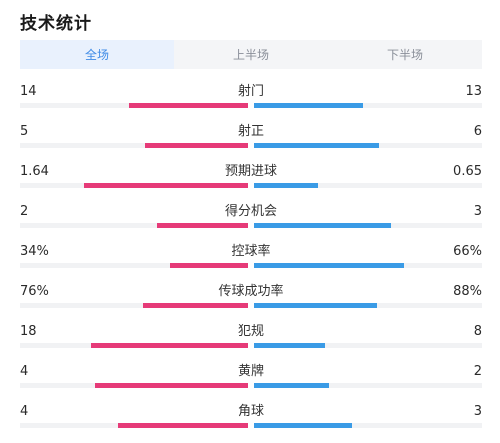 This screenshot has width=500, height=443. I want to click on home-value: 1.64, so click(34, 171).